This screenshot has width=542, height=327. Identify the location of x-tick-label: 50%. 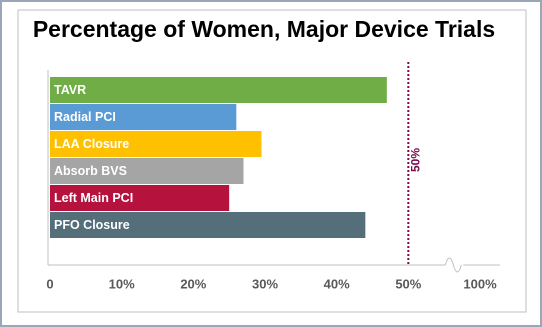
(408, 283).